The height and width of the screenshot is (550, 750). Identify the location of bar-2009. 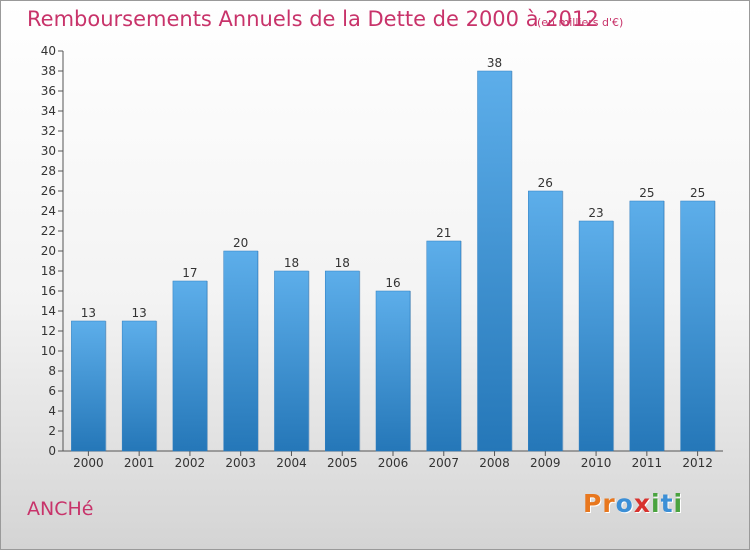
(545, 321).